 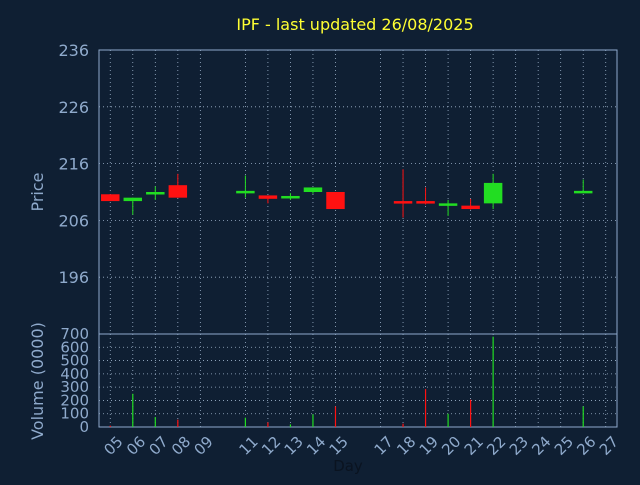 I want to click on volume-y-tick-label: 200, so click(x=74, y=400).